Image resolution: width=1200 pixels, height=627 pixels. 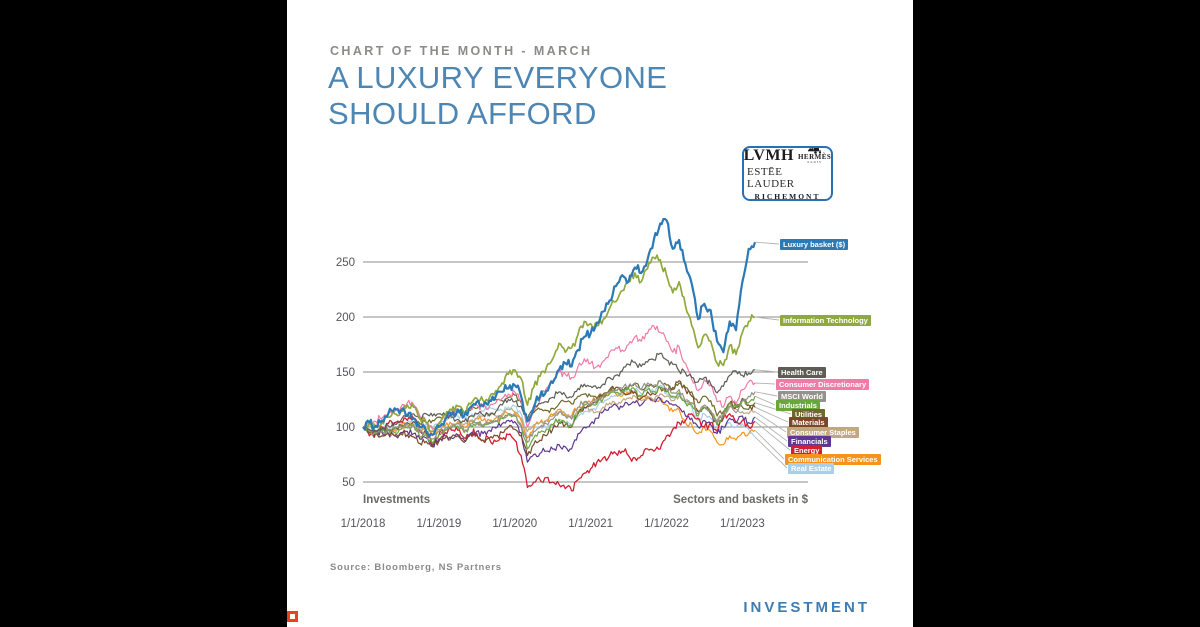 I want to click on series-label-communication-services: Communication Services, so click(x=833, y=459).